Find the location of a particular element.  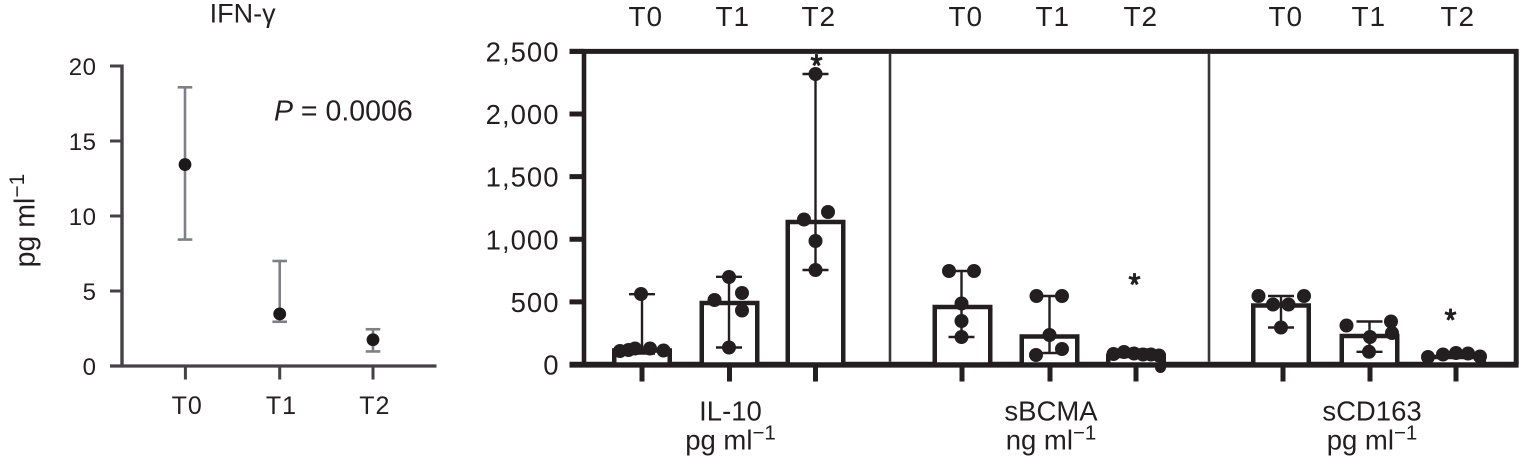

svg-text: ng ml−1 is located at coordinates (1051, 439).